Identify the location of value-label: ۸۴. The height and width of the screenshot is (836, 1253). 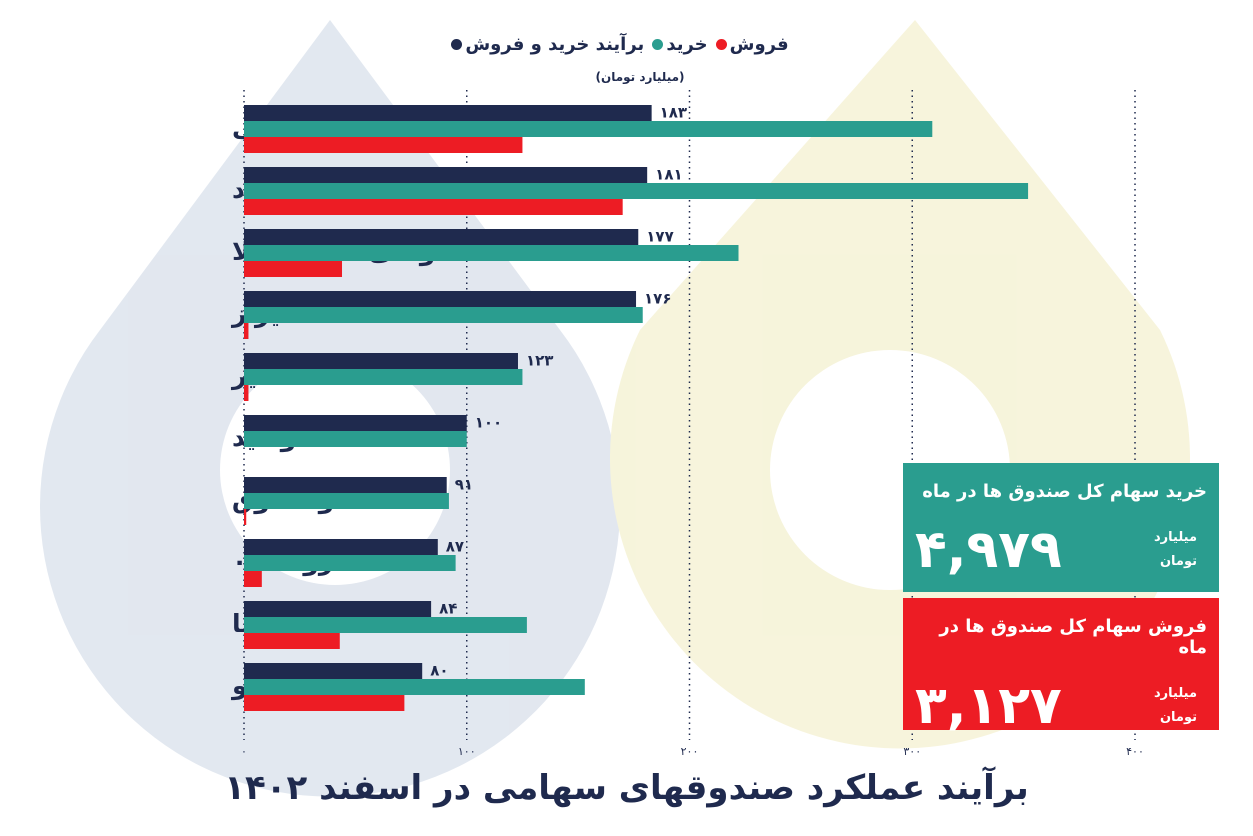
(448, 609).